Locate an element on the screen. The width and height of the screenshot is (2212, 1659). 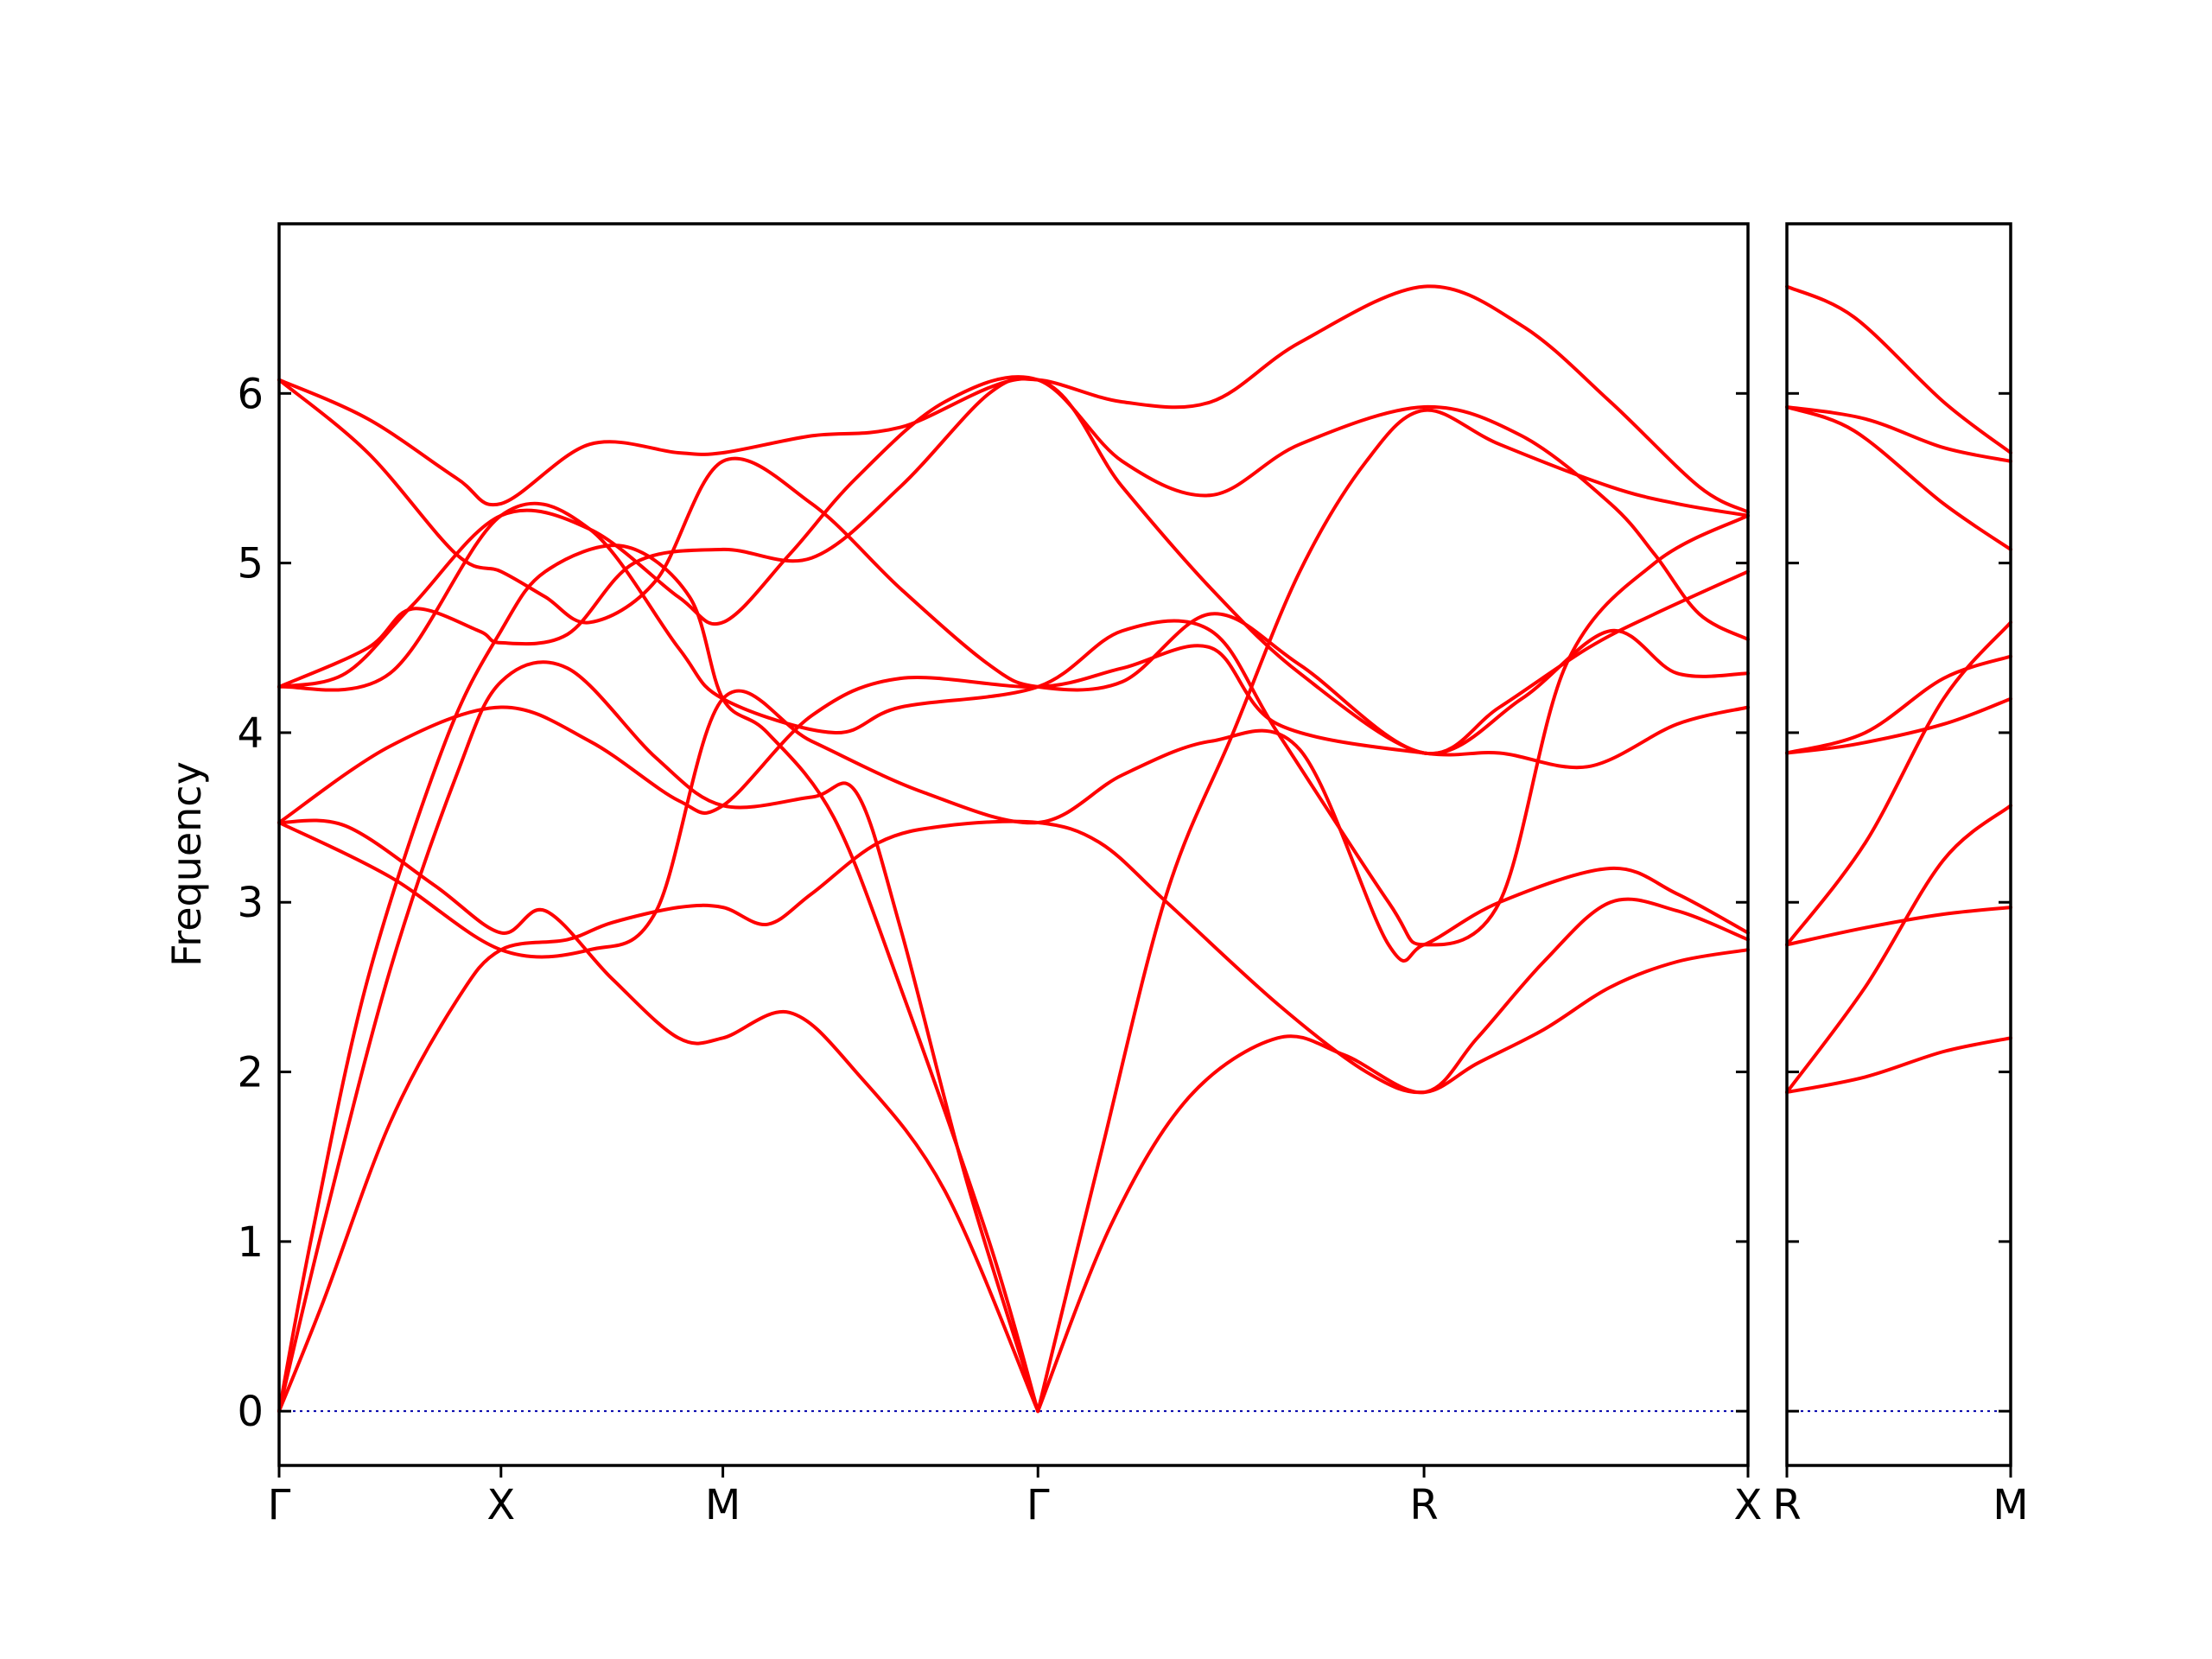
x-tick-label-panel-2-2: M is located at coordinates (2010, 1505).